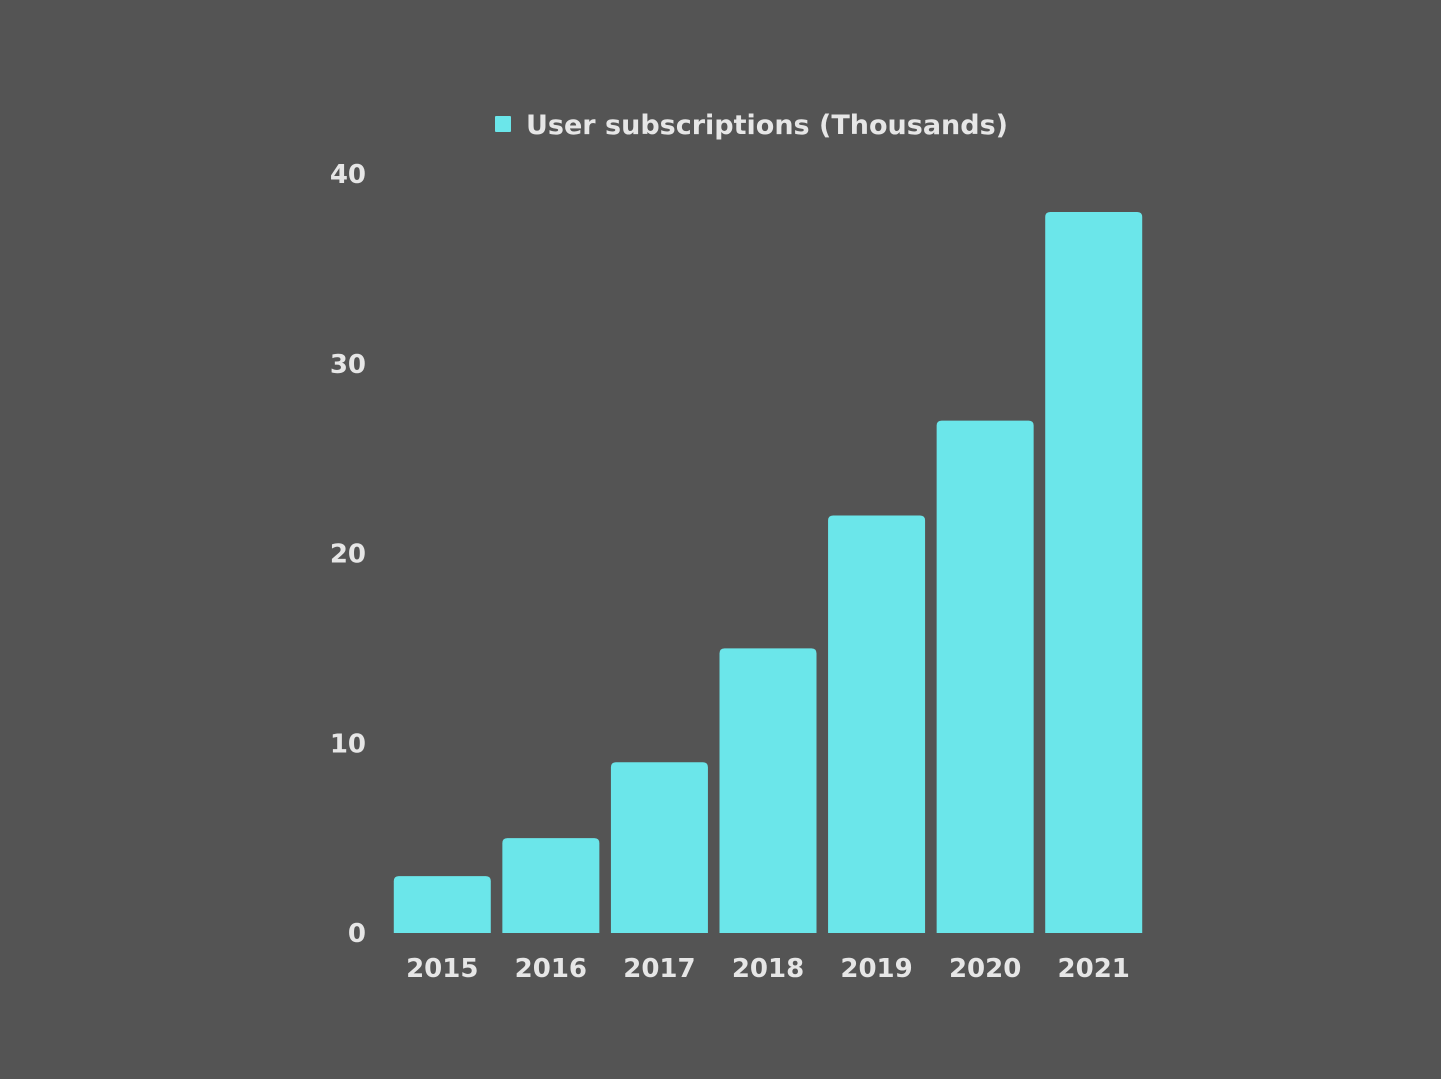 The height and width of the screenshot is (1079, 1441). What do you see at coordinates (442, 969) in the screenshot?
I see `x-tick-label: 2015` at bounding box center [442, 969].